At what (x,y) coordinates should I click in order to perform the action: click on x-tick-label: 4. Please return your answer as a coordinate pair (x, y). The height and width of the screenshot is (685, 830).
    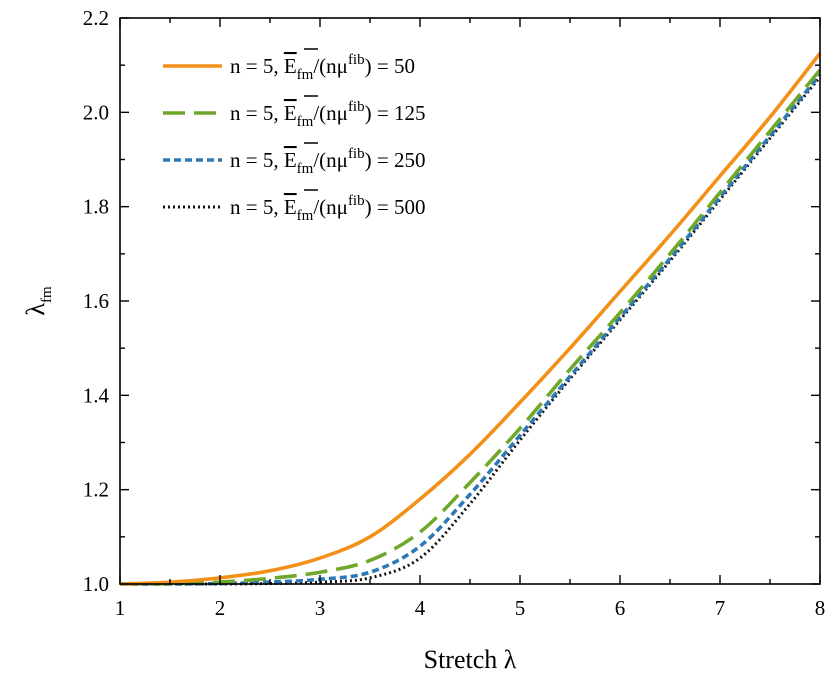
    Looking at the image, I should click on (420, 608).